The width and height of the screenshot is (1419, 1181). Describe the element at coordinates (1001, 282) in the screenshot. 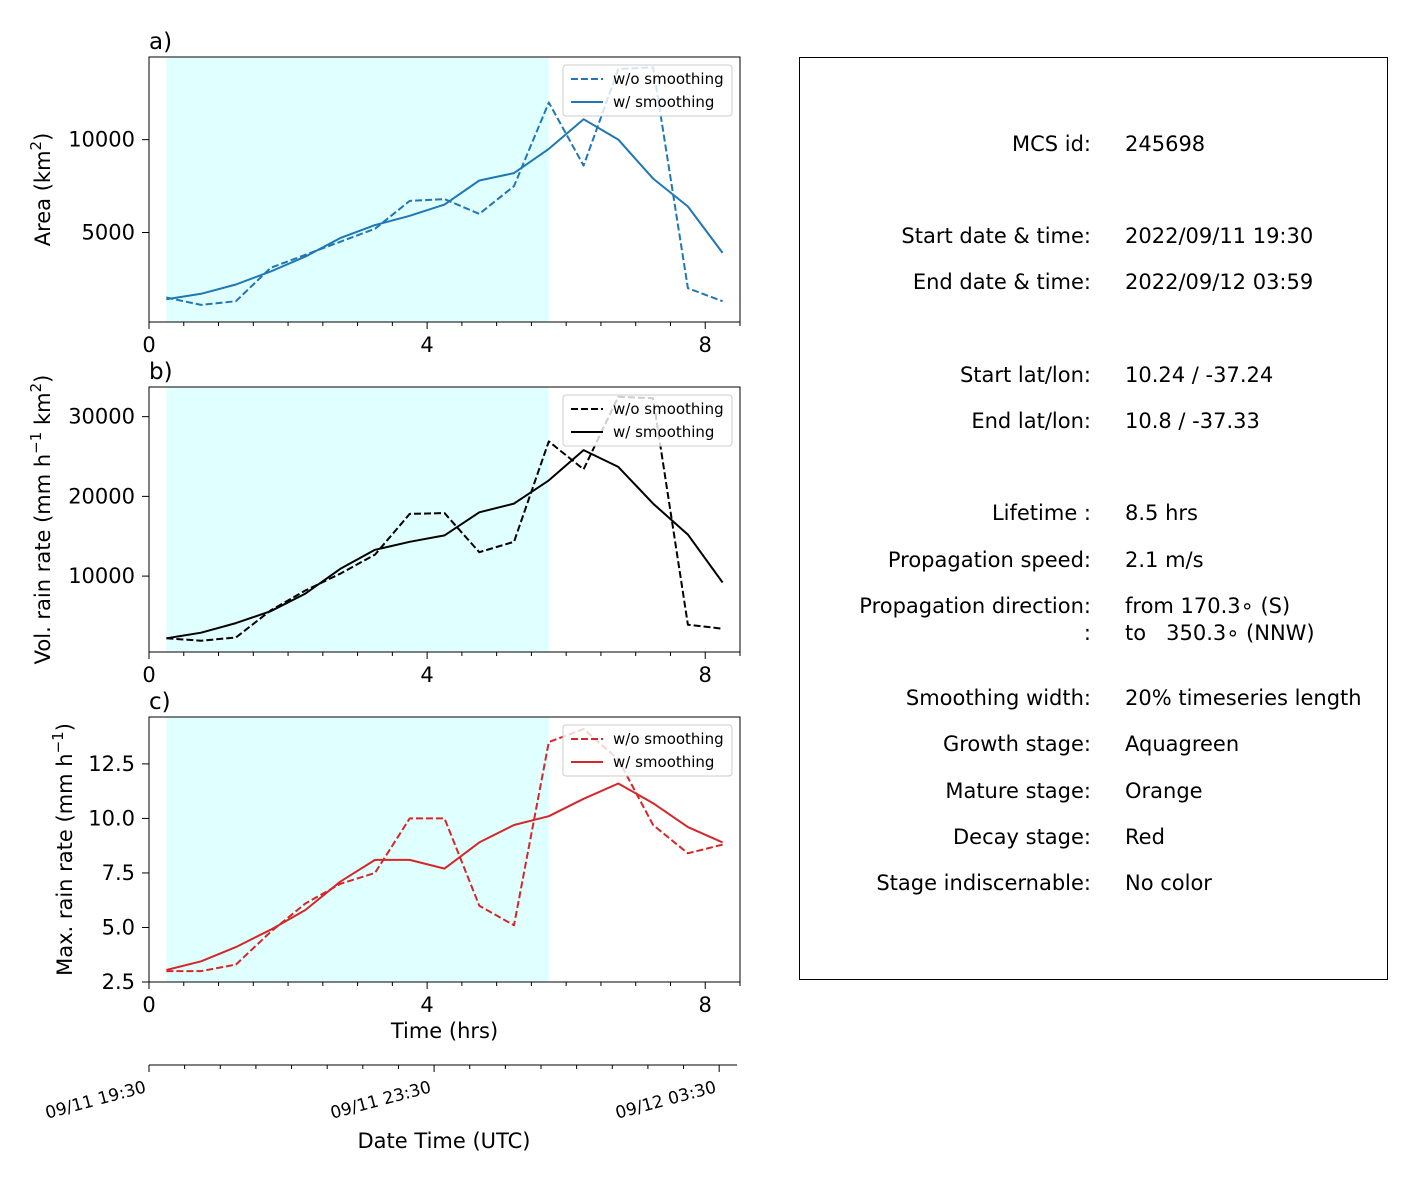

I see `info-key-end-datetime: End date & time:` at that location.